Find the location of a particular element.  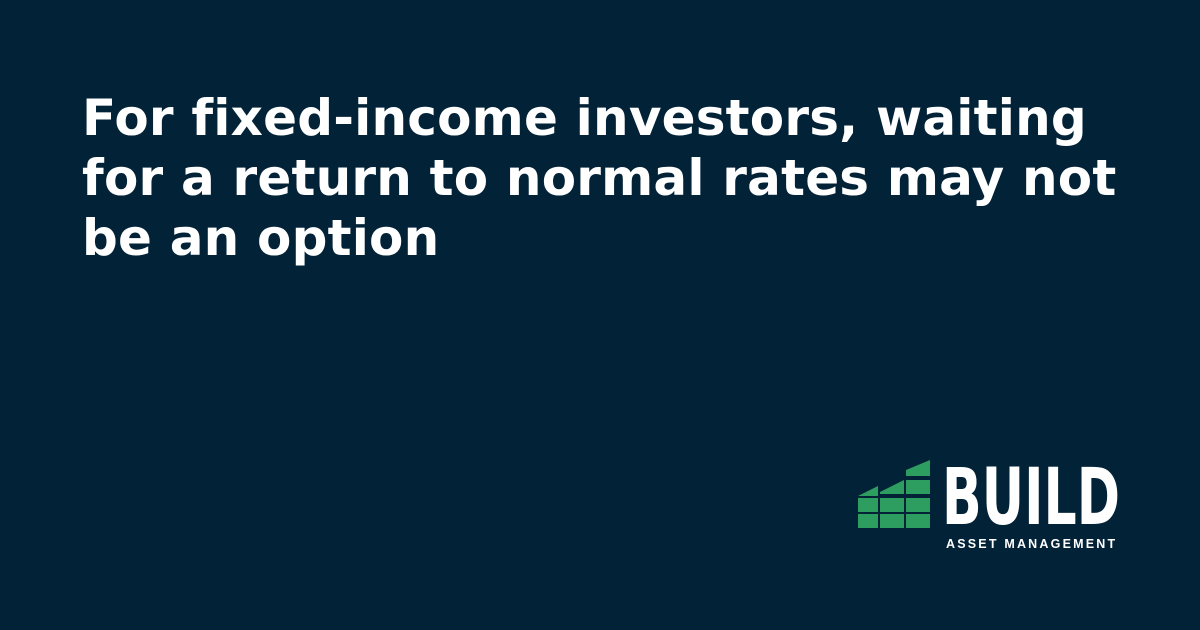

brand-tagline: ASSET MANAGEMENT is located at coordinates (1032, 544).